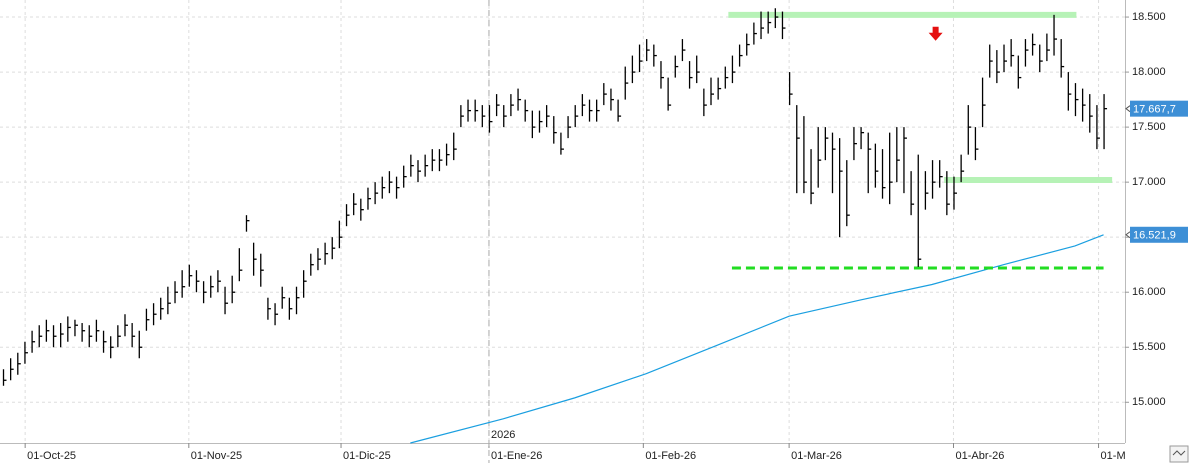  I want to click on scroll-icon, so click(1179, 453).